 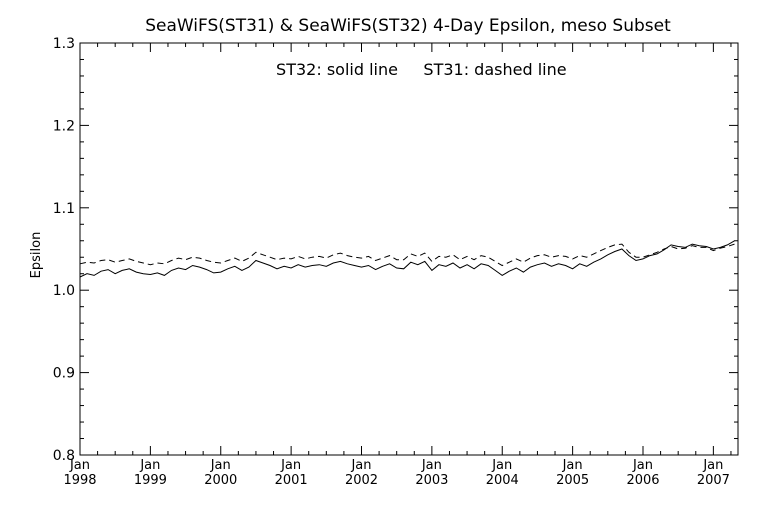 What do you see at coordinates (64, 209) in the screenshot?
I see `y-tick-label: 1.1` at bounding box center [64, 209].